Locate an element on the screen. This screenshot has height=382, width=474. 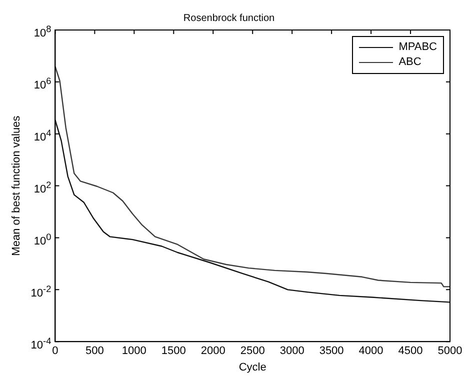
x-tick-label: 500 is located at coordinates (95, 351).